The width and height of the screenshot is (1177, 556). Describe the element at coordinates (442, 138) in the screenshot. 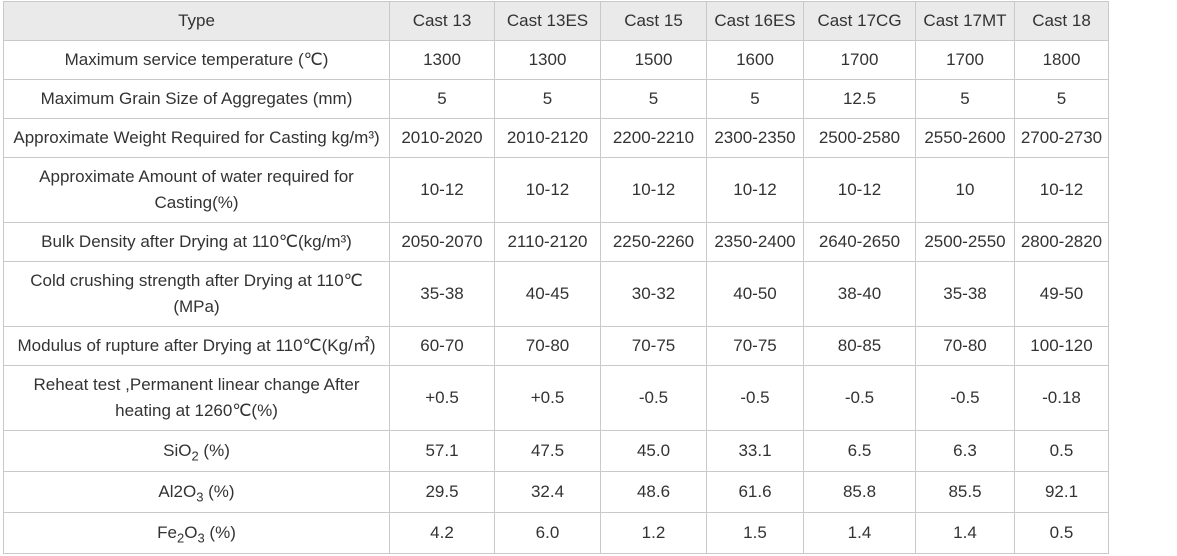

I see `table-cell: 2010-2020` at that location.